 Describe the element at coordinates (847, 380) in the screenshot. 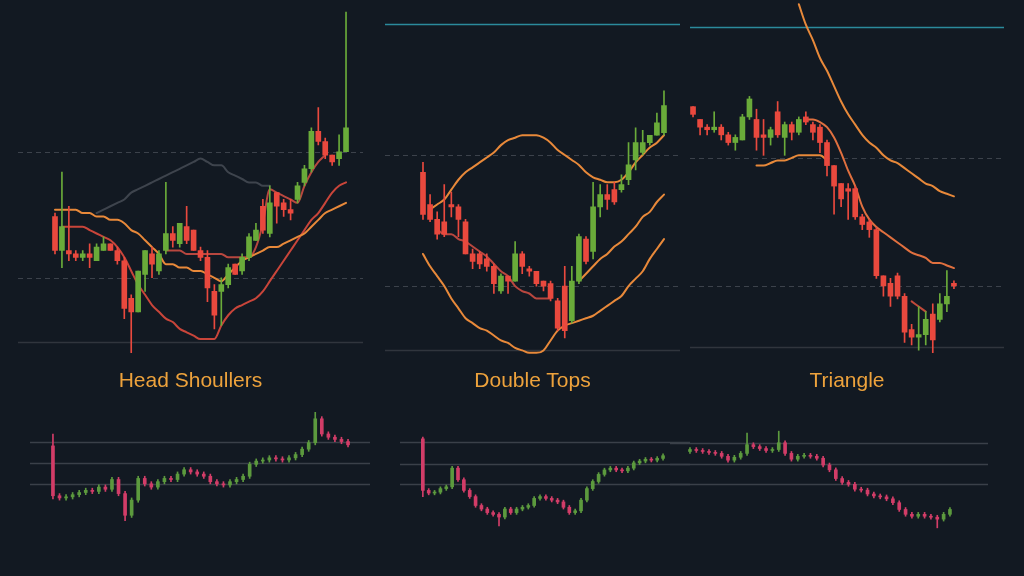

I see `text: Triangle` at that location.